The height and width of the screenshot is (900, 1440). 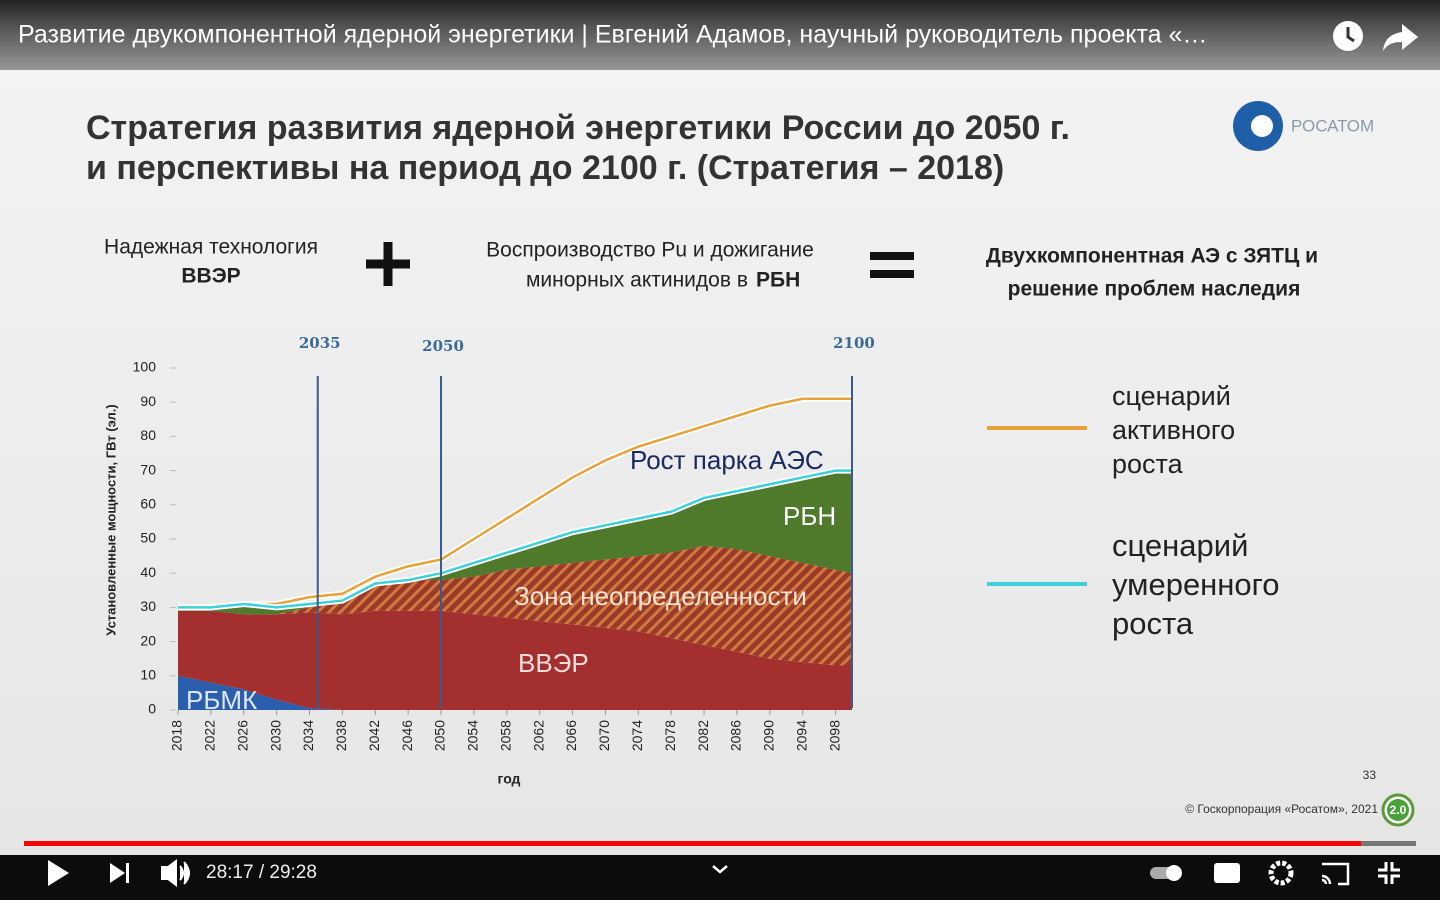 What do you see at coordinates (650, 250) in the screenshot?
I see `formula-text: Воспроизводство Pu и дожигание` at bounding box center [650, 250].